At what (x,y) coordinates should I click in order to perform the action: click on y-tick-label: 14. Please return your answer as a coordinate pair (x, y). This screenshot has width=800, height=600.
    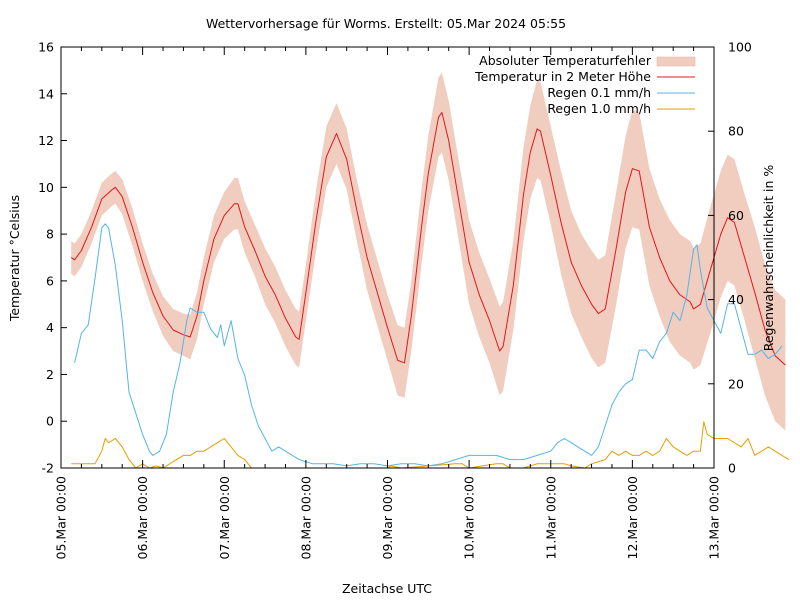
    Looking at the image, I should click on (46, 93).